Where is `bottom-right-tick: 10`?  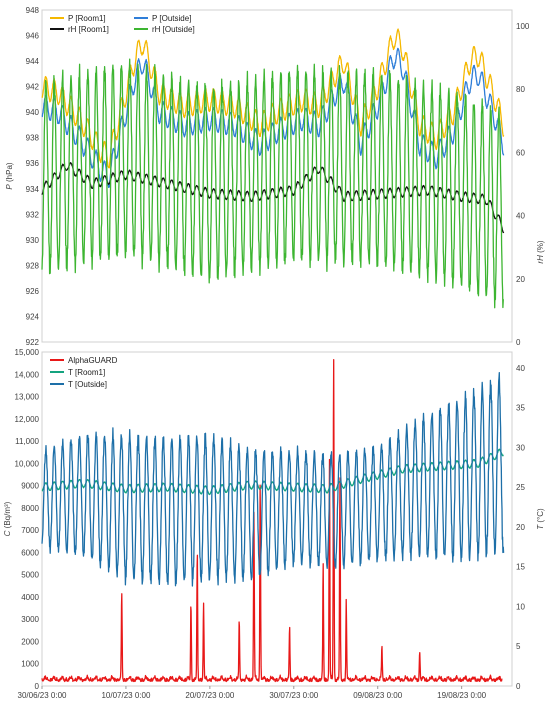
bottom-right-tick: 10 is located at coordinates (520, 606).